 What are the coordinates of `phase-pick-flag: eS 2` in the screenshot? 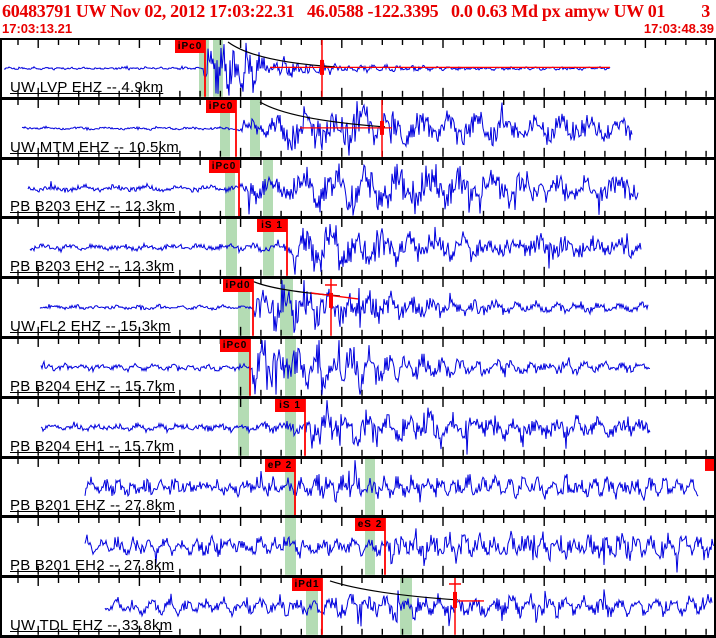 It's located at (370, 525).